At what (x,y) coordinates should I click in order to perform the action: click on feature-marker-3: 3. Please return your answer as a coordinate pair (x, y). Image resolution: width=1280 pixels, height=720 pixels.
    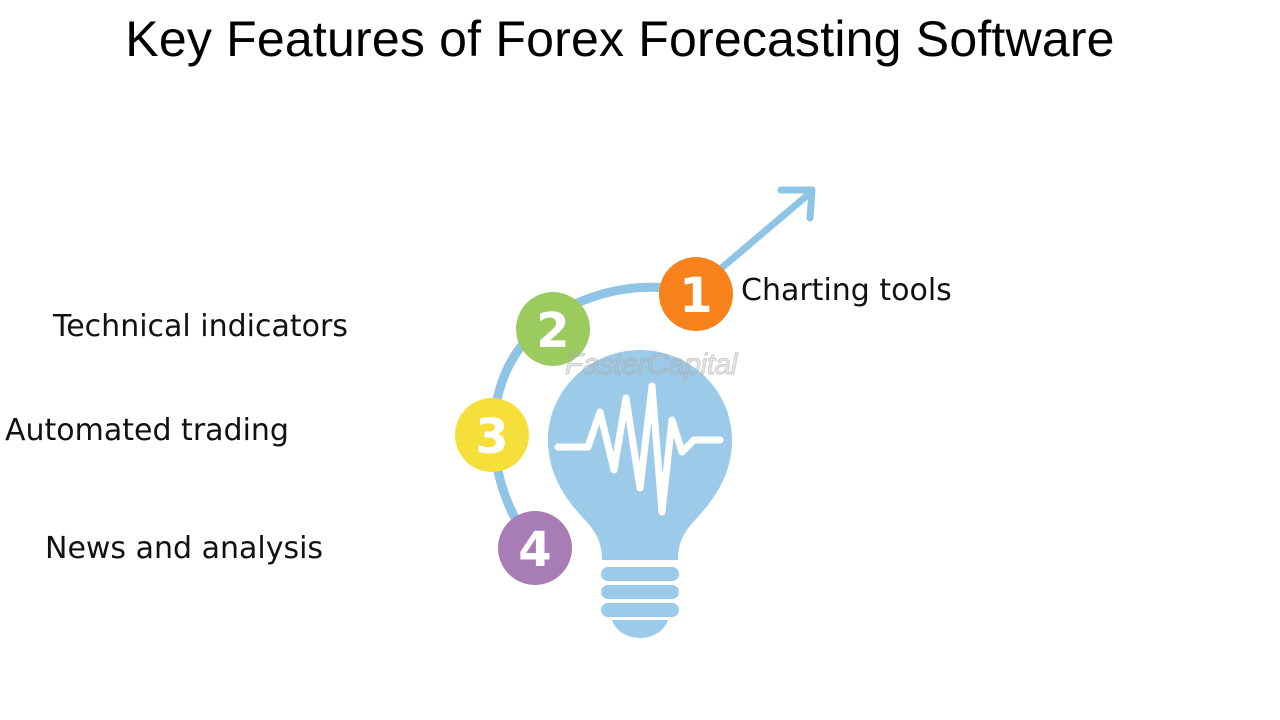
    Looking at the image, I should click on (492, 435).